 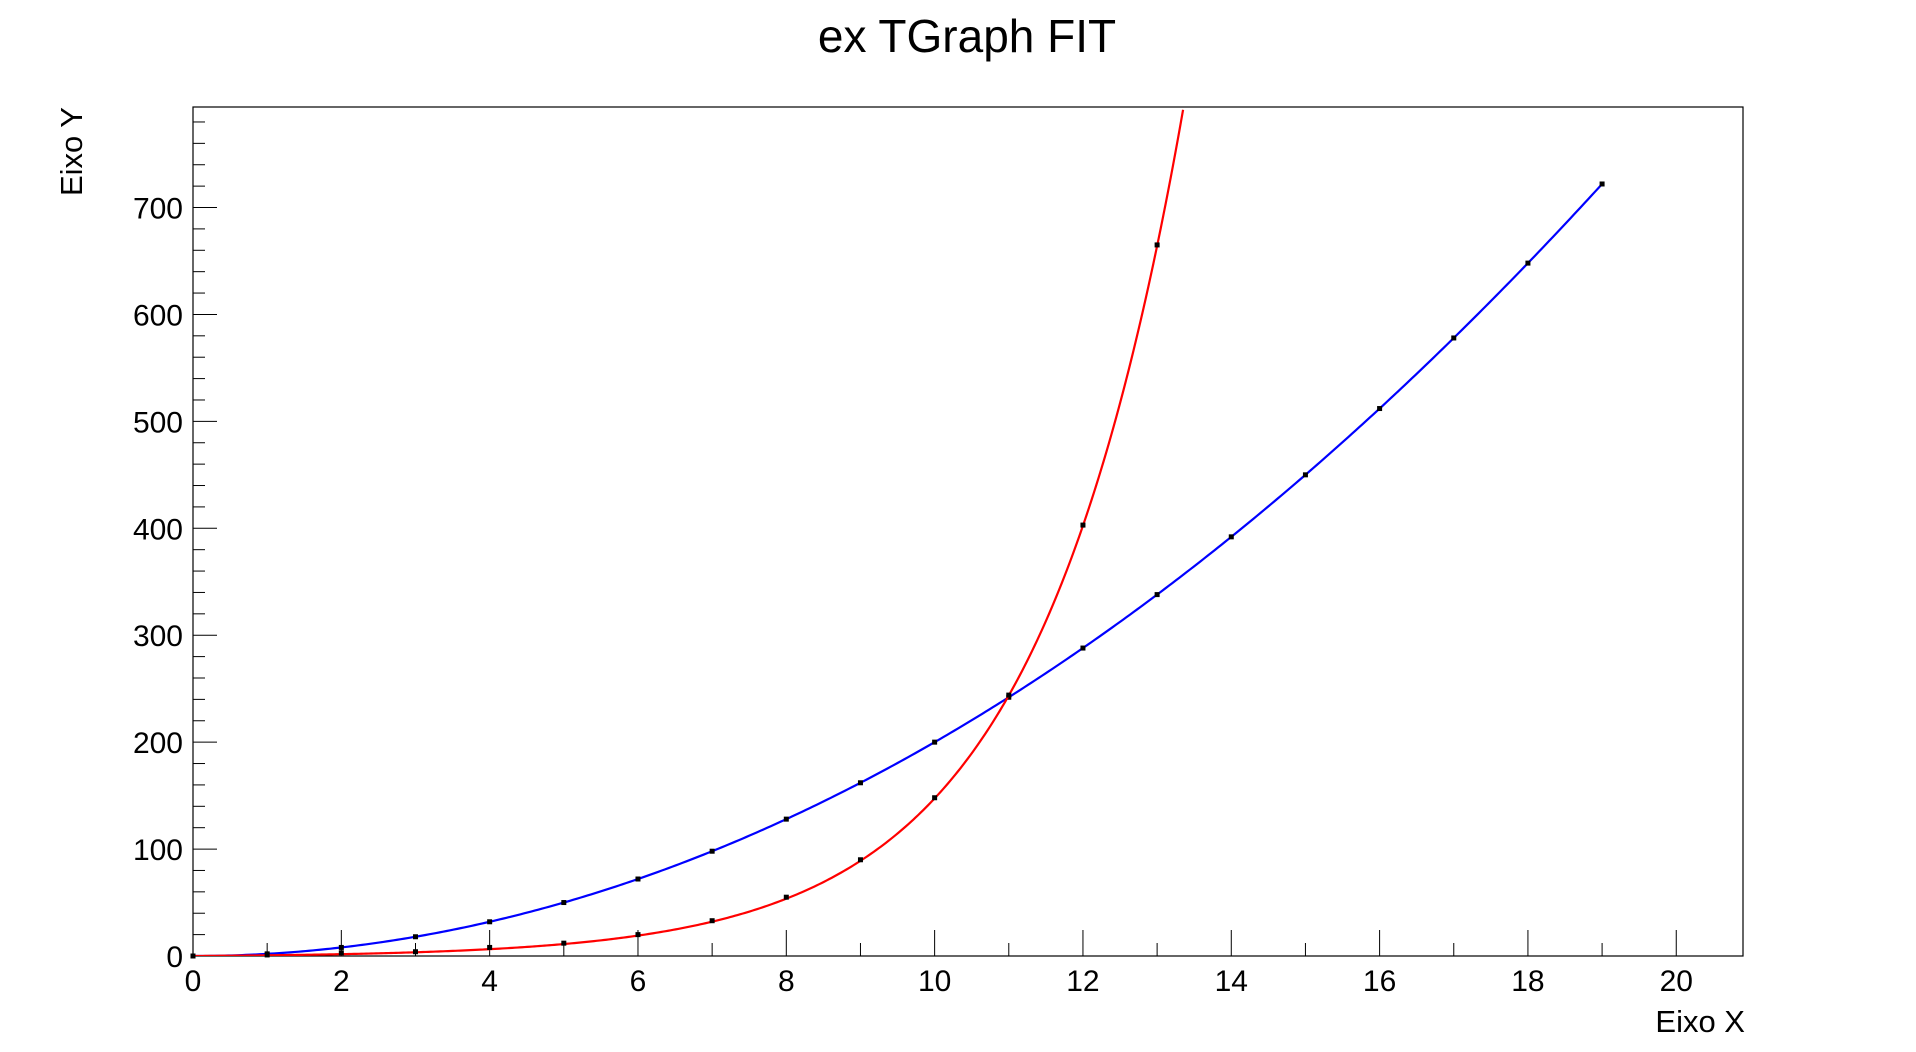 What do you see at coordinates (1676, 981) in the screenshot?
I see `x-tick-label: 20` at bounding box center [1676, 981].